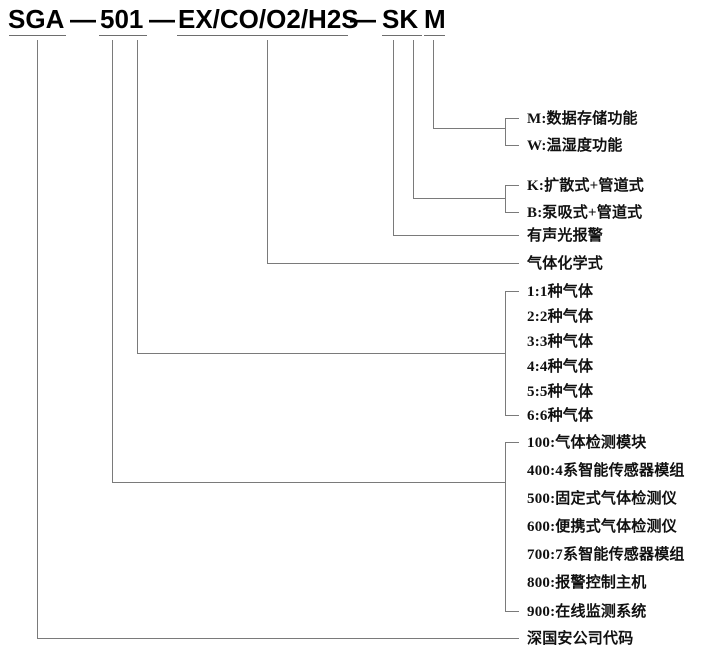 This screenshot has width=712, height=659. I want to click on bracket-stub-w, so click(512, 145).